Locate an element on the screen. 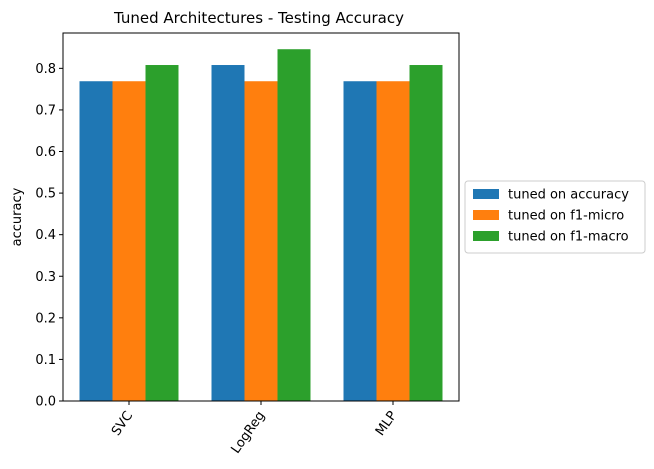  y-tick-label: 0.8 is located at coordinates (45, 69).